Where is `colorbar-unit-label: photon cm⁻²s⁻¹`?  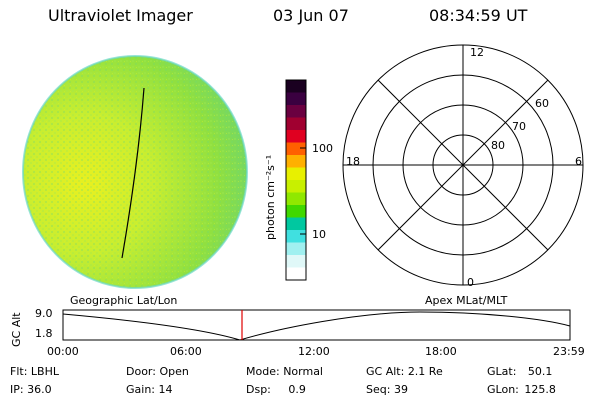 colorbar-unit-label: photon cm⁻²s⁻¹ is located at coordinates (270, 197).